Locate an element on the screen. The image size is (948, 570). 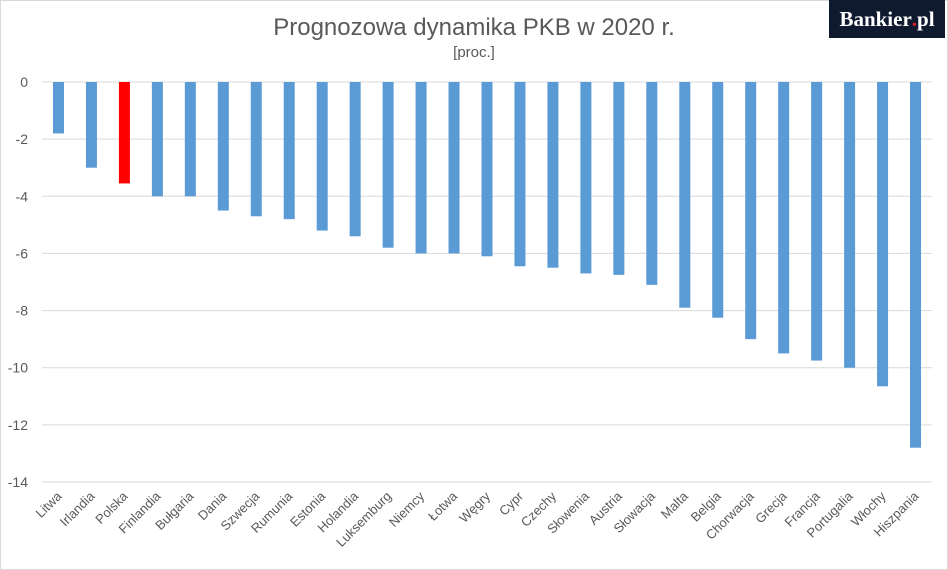
chart-subtitle: [proc.] is located at coordinates (474, 52).